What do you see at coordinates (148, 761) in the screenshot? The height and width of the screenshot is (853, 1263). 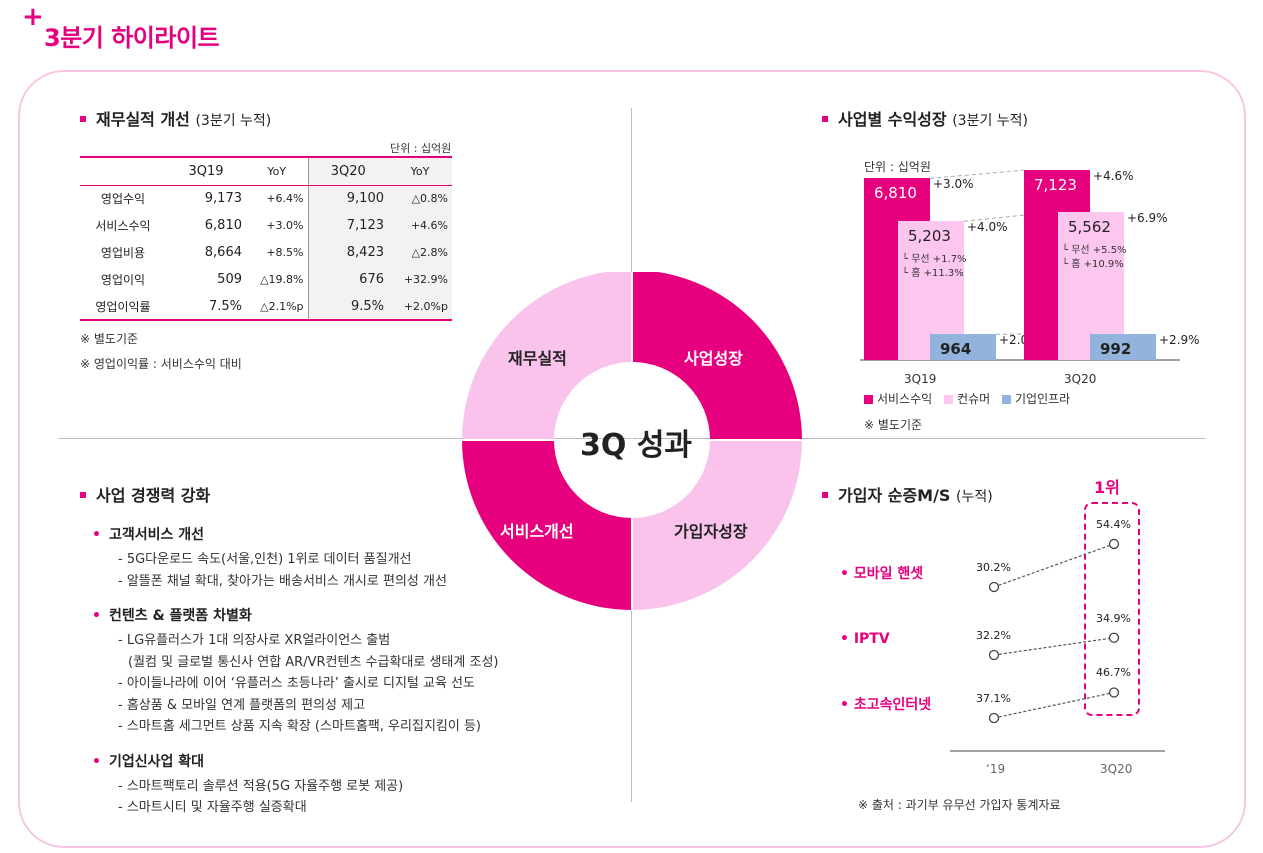 I see `list-heading: • 기업신사업 확대` at bounding box center [148, 761].